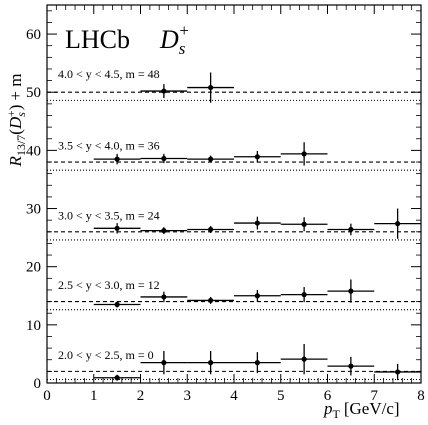 The width and height of the screenshot is (428, 425). Describe the element at coordinates (38, 384) in the screenshot. I see `y-tick-label: 0` at that location.